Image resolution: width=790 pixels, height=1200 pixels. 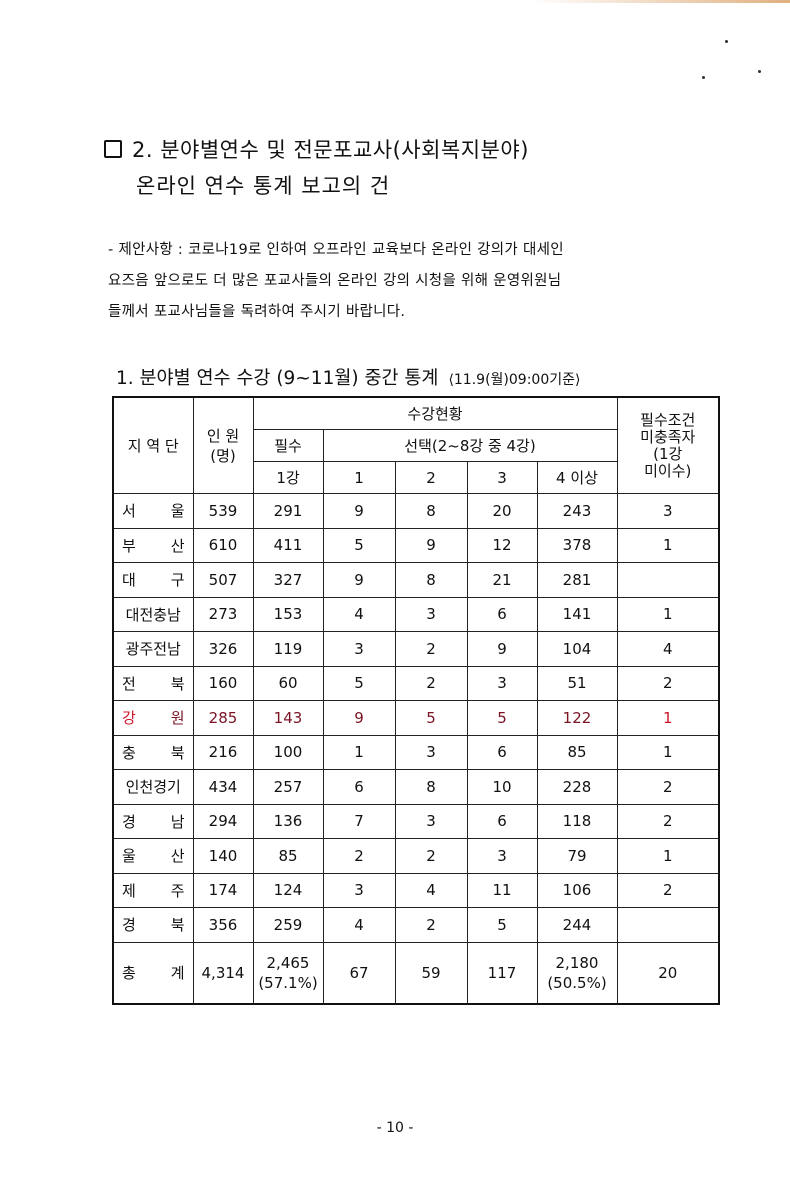 I want to click on unmet-cell, so click(x=668, y=580).